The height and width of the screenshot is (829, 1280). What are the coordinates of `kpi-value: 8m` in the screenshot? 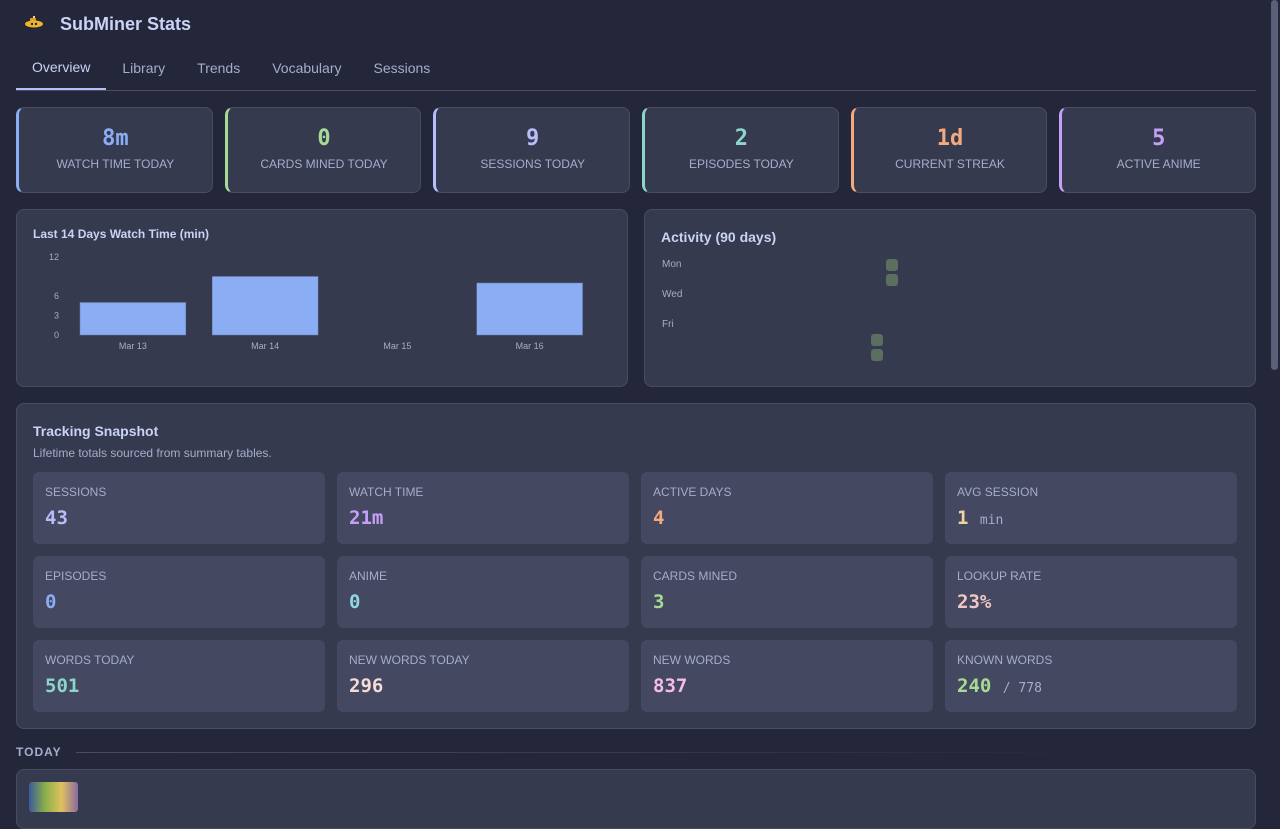 It's located at (115, 138).